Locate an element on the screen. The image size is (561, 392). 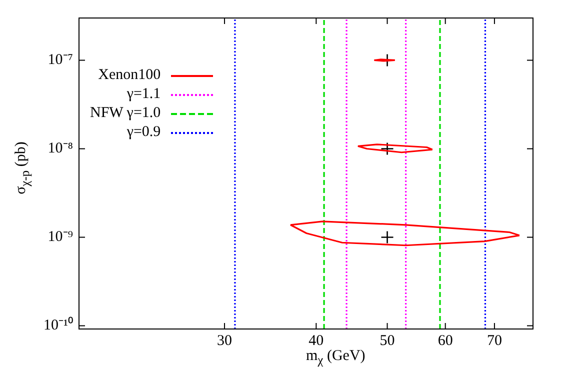
y-tick-label: 10⁻⁸ is located at coordinates (60, 148).